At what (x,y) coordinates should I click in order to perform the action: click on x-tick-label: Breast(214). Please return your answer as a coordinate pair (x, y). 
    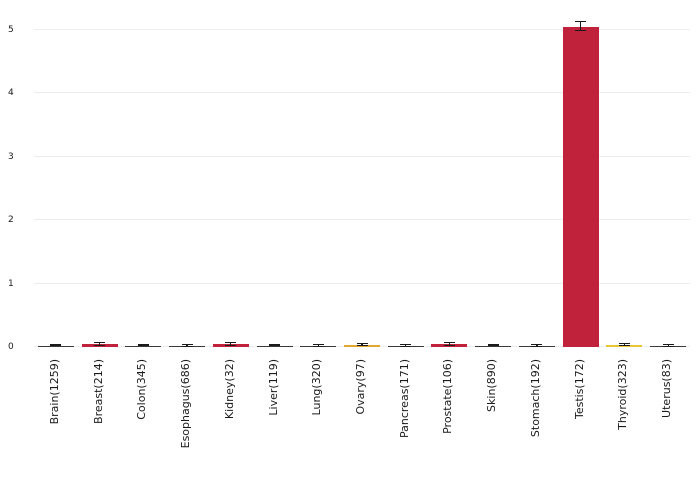
    Looking at the image, I should click on (98, 391).